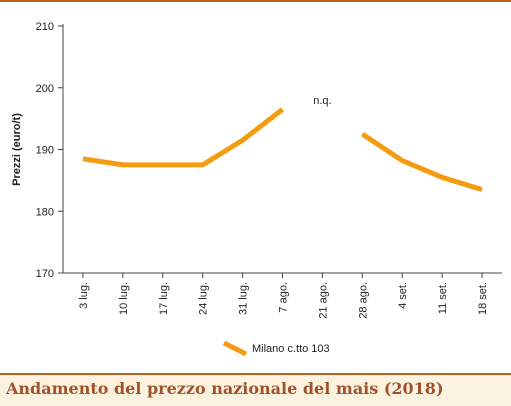 This screenshot has height=406, width=511. Describe the element at coordinates (124, 298) in the screenshot. I see `x-tick-label: 10 lug.` at that location.